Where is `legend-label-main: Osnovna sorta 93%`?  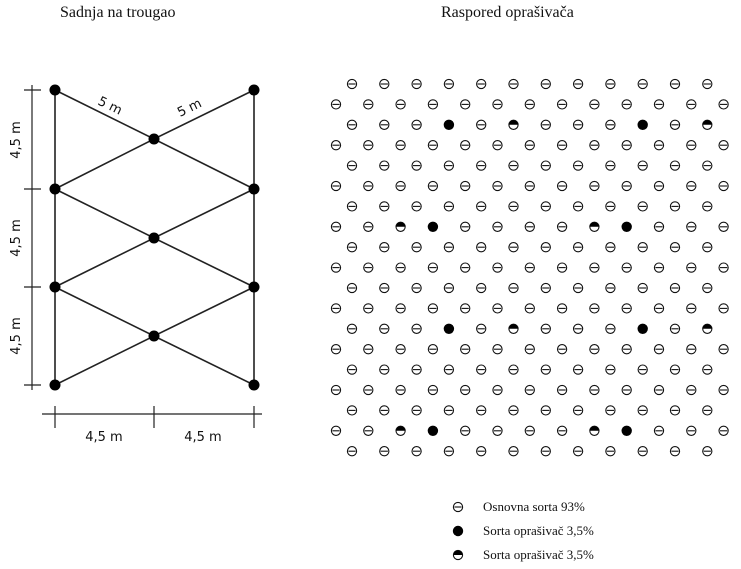 legend-label-main: Osnovna sorta 93% is located at coordinates (534, 506).